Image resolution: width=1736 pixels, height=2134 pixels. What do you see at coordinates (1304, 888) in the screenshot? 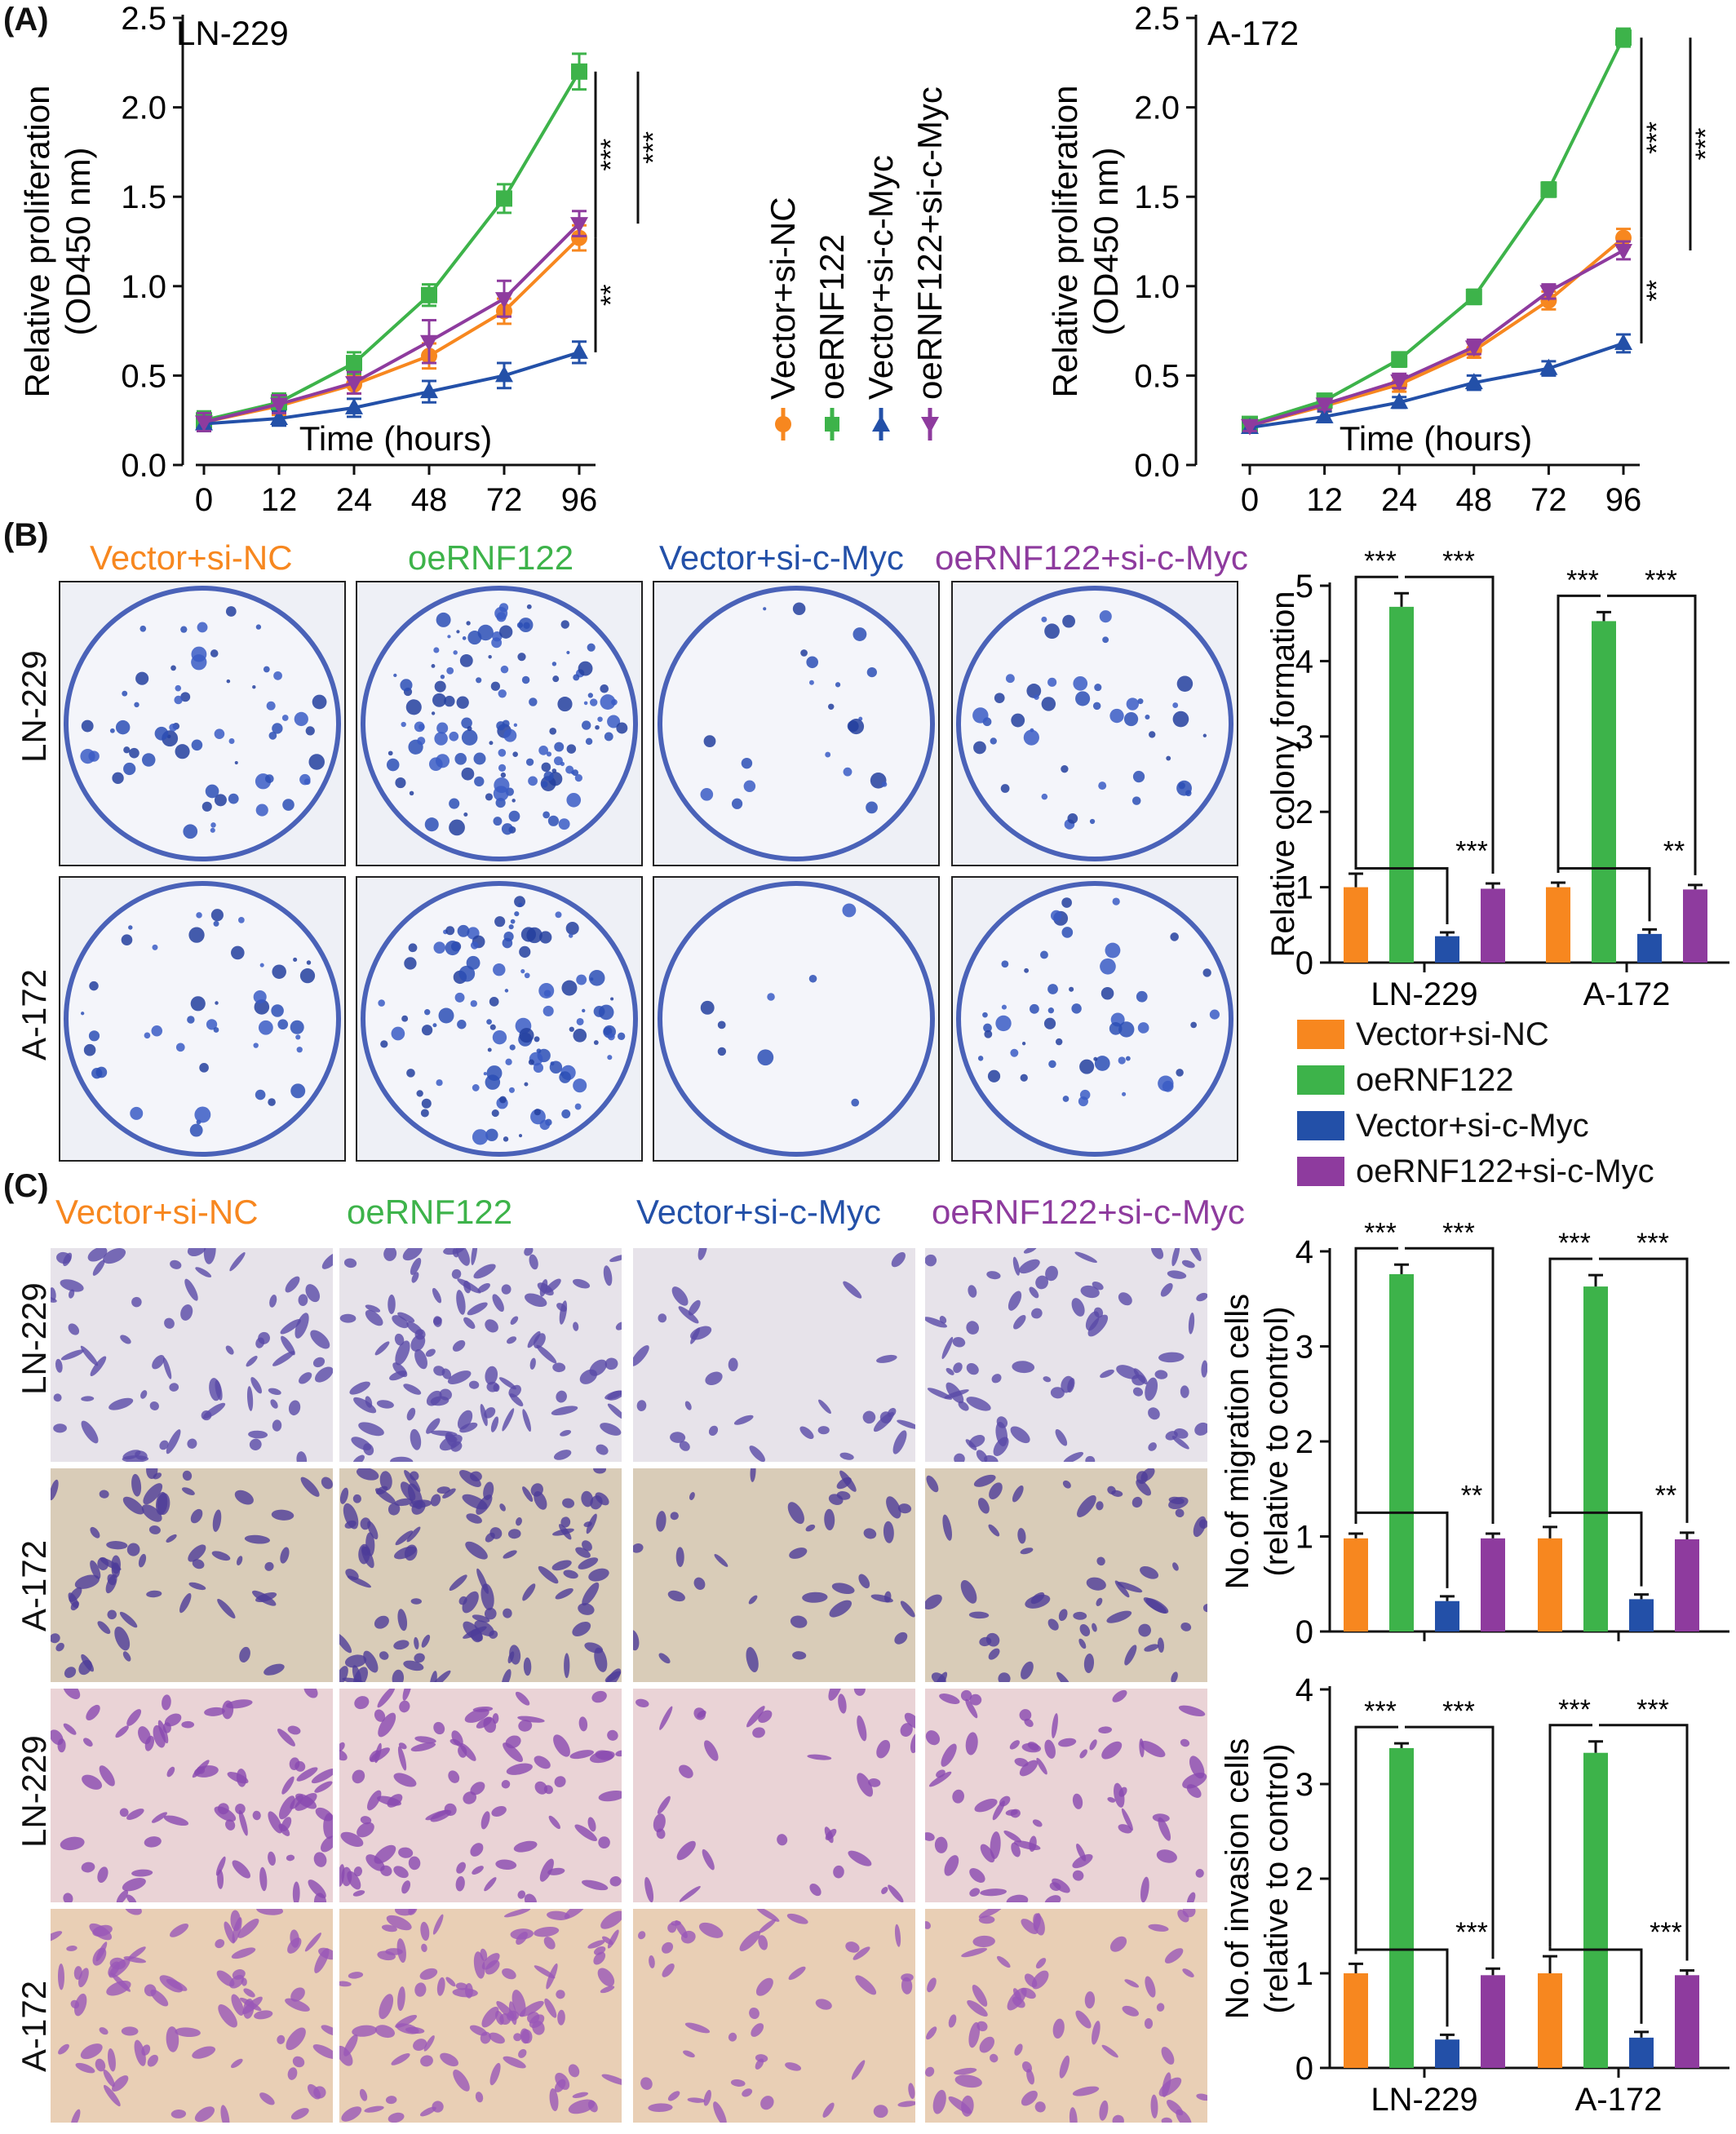
I see `y-tick-label: 1` at bounding box center [1304, 888].